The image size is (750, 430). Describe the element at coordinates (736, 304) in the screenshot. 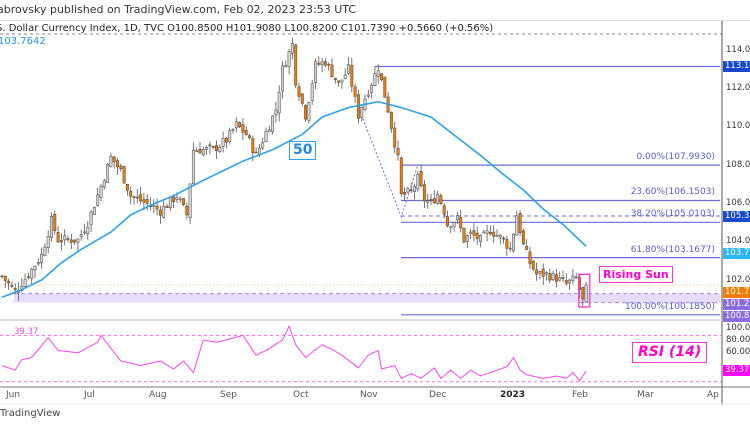

I see `price-badge: 101.29` at that location.